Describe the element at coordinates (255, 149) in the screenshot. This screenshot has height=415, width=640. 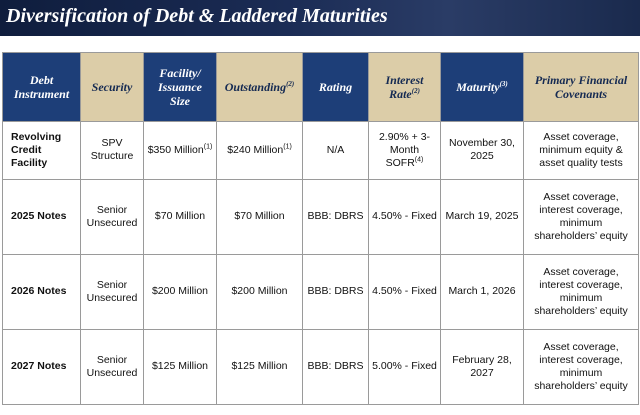
I see `cell-text: $240 Million` at that location.